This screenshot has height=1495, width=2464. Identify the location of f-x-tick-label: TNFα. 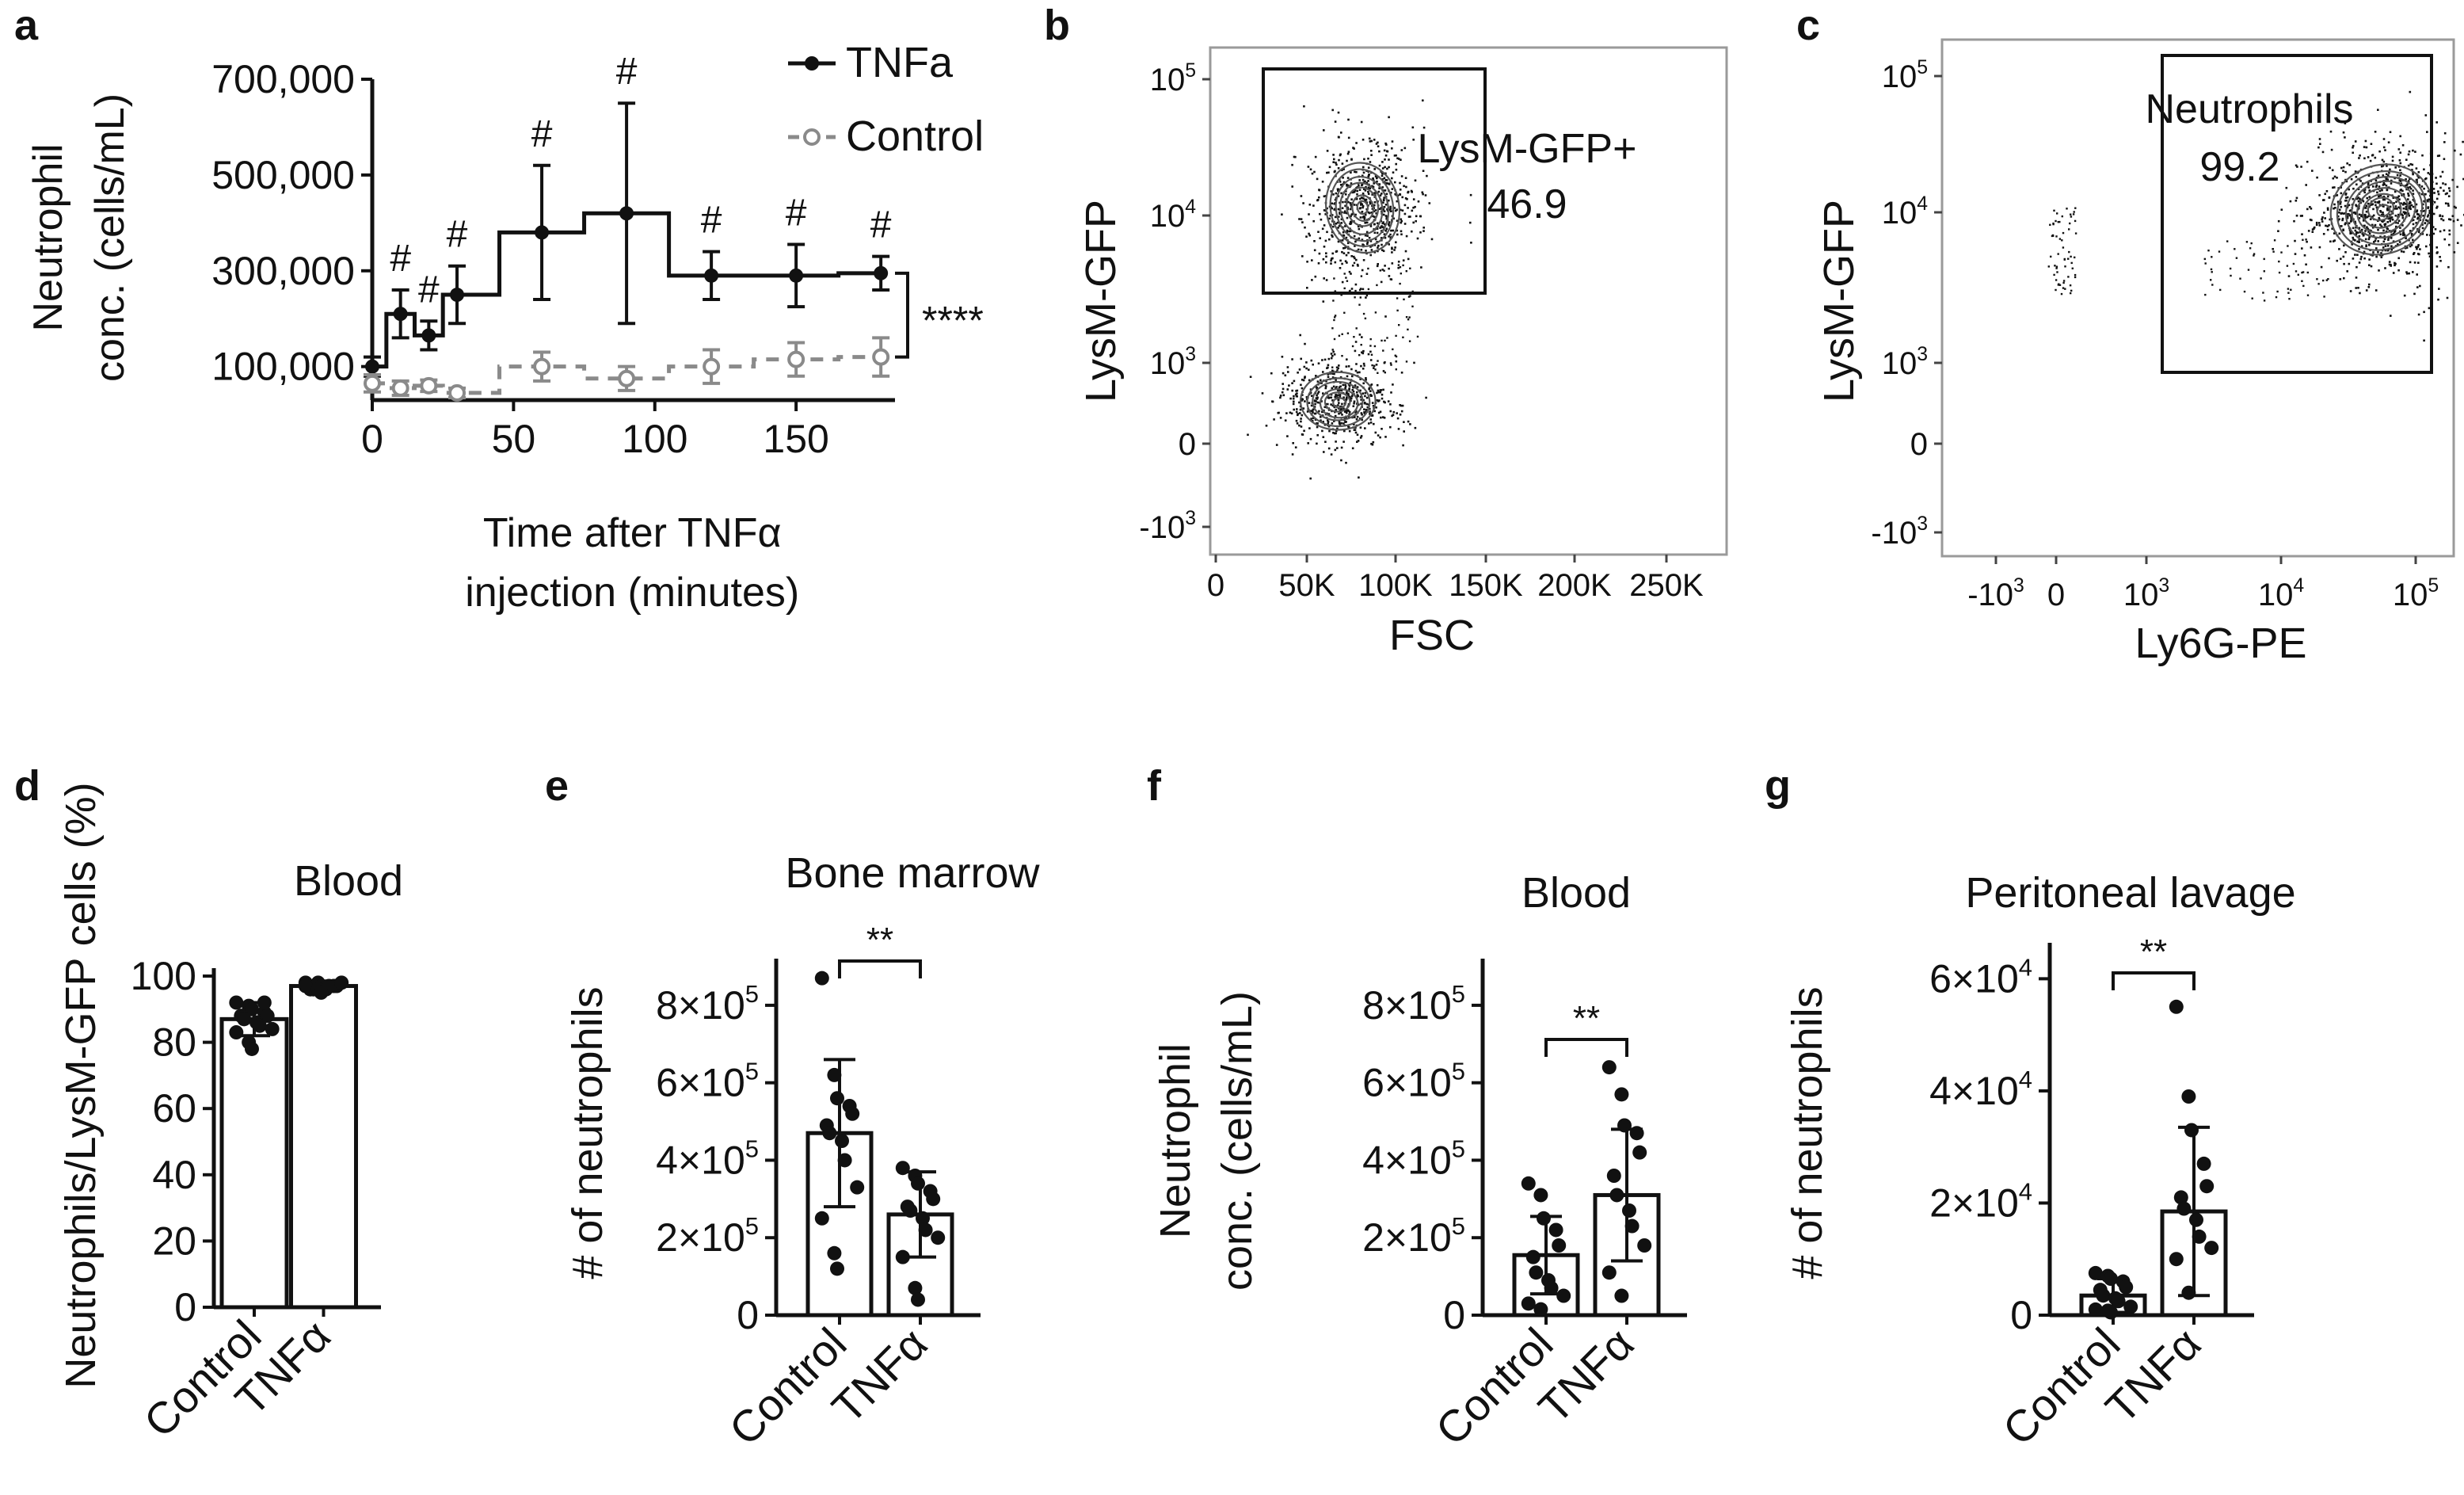
(1586, 1375).